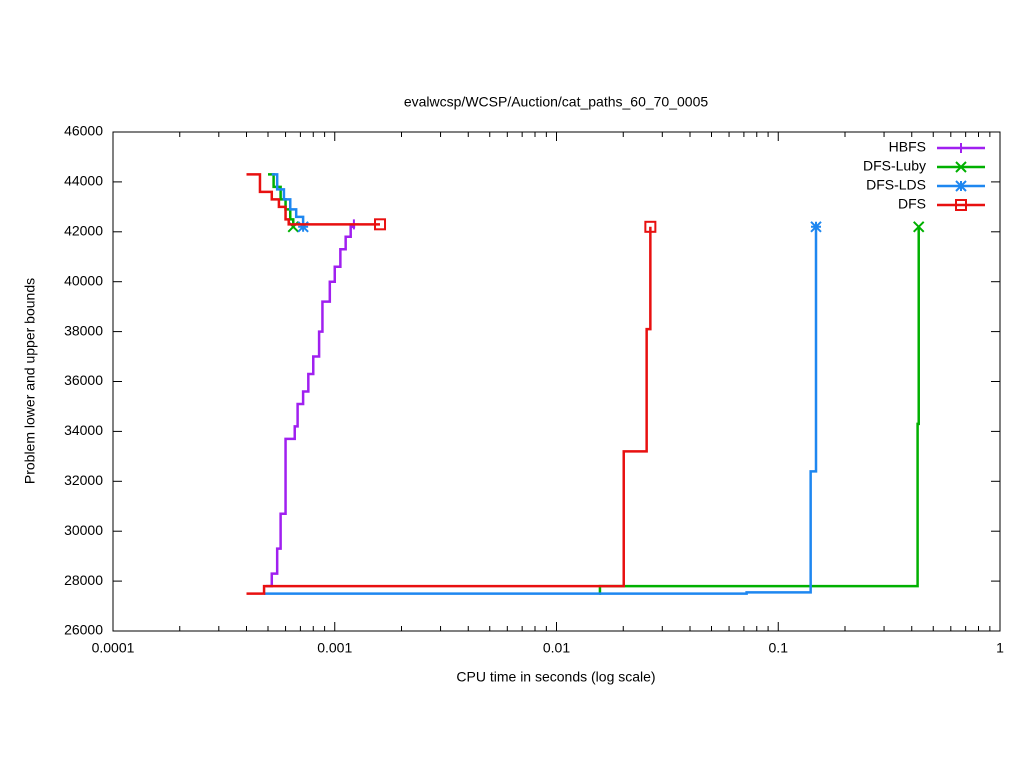  Describe the element at coordinates (912, 204) in the screenshot. I see `legend-label: DFS` at that location.